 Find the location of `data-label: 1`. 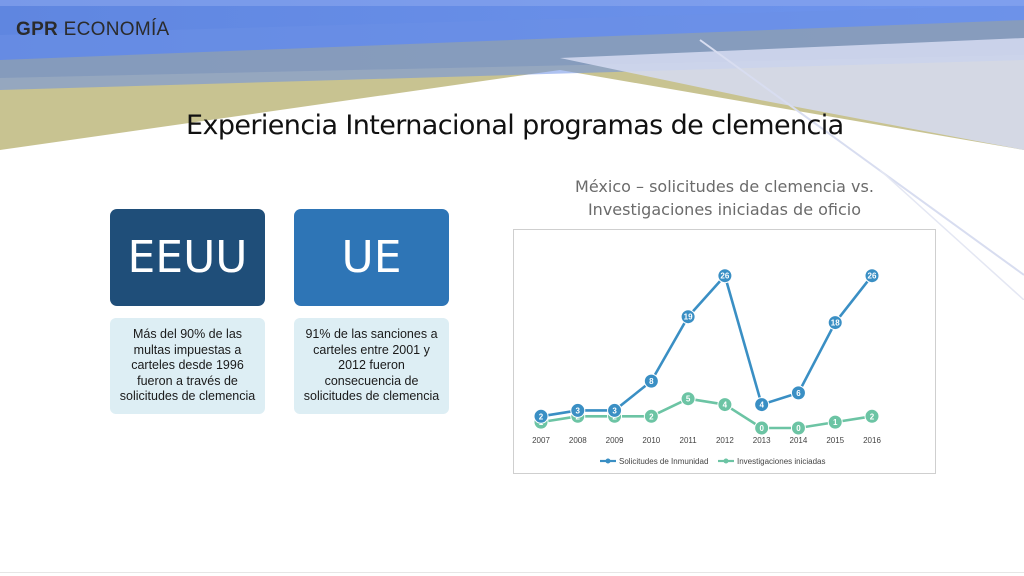

data-label: 1 is located at coordinates (835, 422).